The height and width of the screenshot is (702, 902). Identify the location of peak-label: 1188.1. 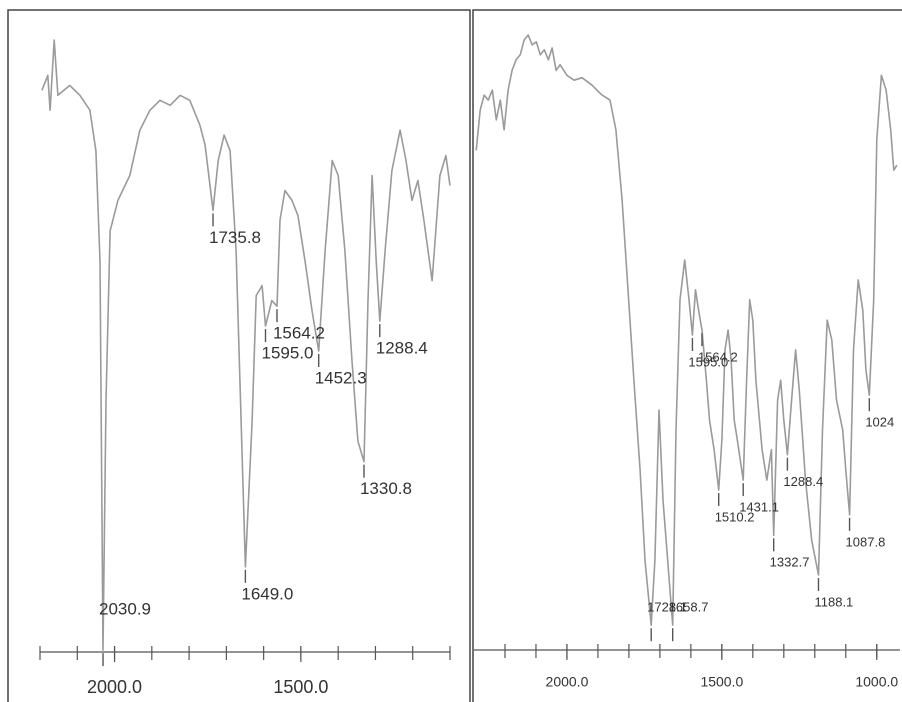
(833, 601).